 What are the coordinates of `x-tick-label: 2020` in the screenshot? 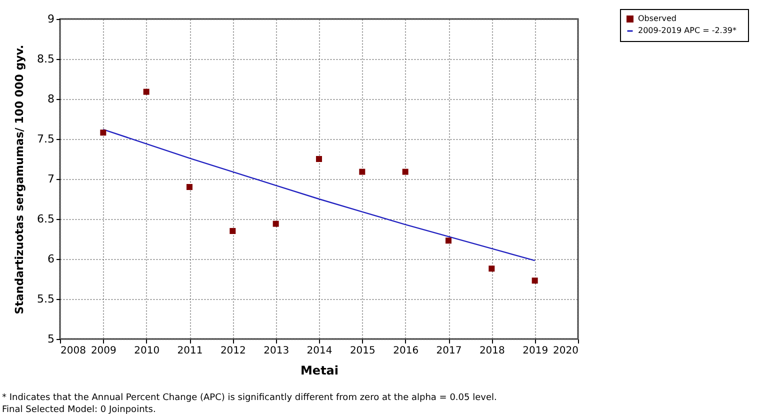 It's located at (565, 351).